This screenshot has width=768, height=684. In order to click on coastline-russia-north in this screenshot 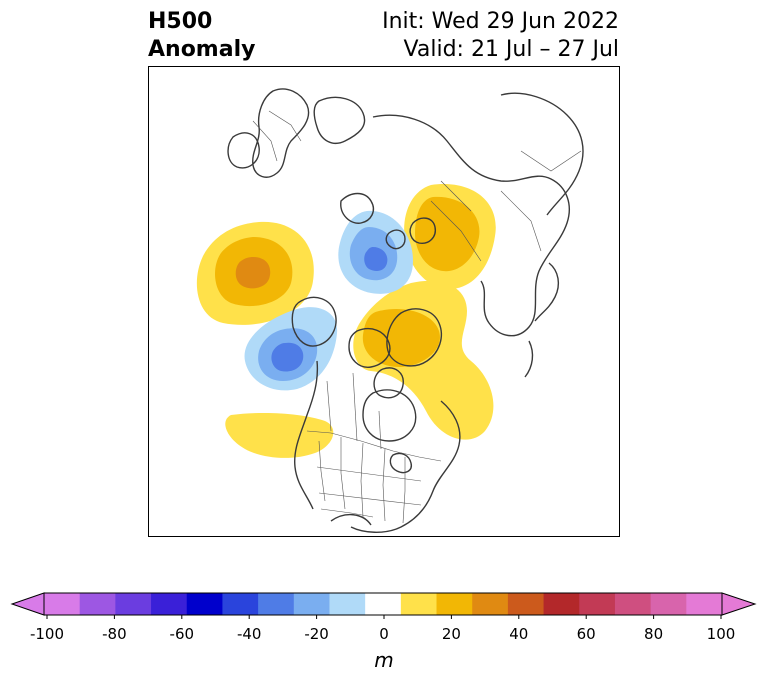, I will do `click(471, 225)`.